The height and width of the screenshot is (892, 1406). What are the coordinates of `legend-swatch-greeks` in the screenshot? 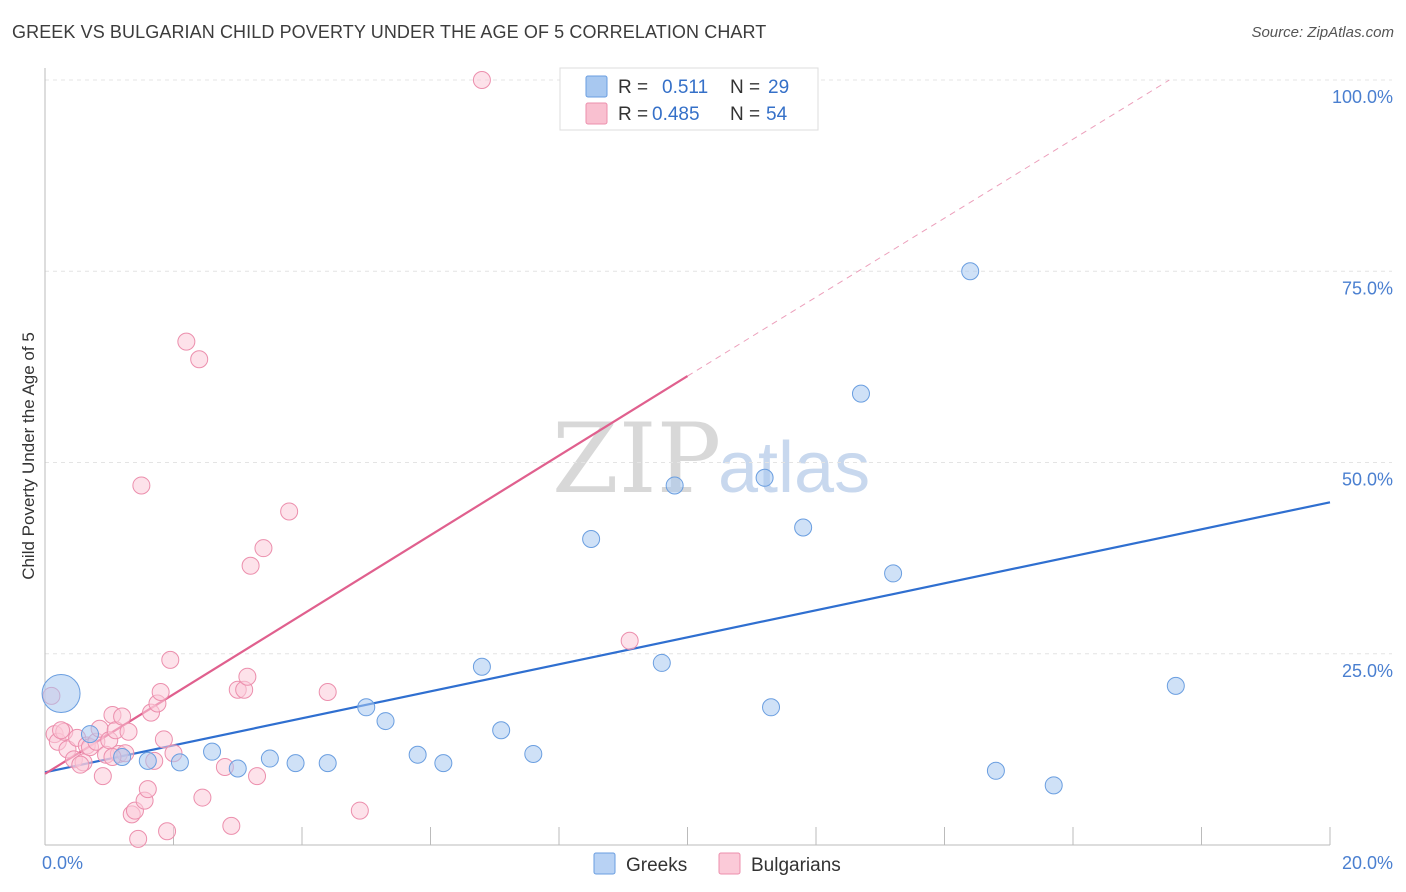 It's located at (596, 86).